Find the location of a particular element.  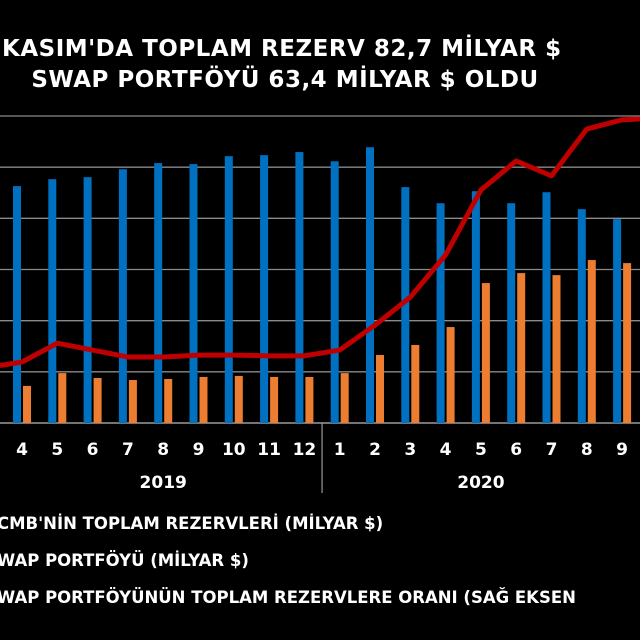

legend-reserves: CMB'NİN TOPLAM REZERVLERİ (MİLYAR $) is located at coordinates (192, 523).